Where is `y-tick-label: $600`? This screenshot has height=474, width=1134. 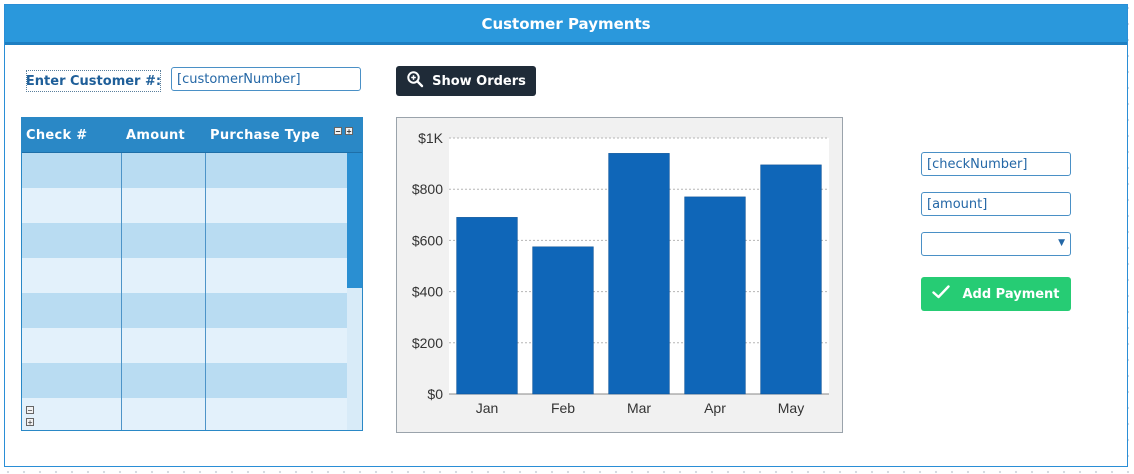
y-tick-label: $600 is located at coordinates (427, 240).